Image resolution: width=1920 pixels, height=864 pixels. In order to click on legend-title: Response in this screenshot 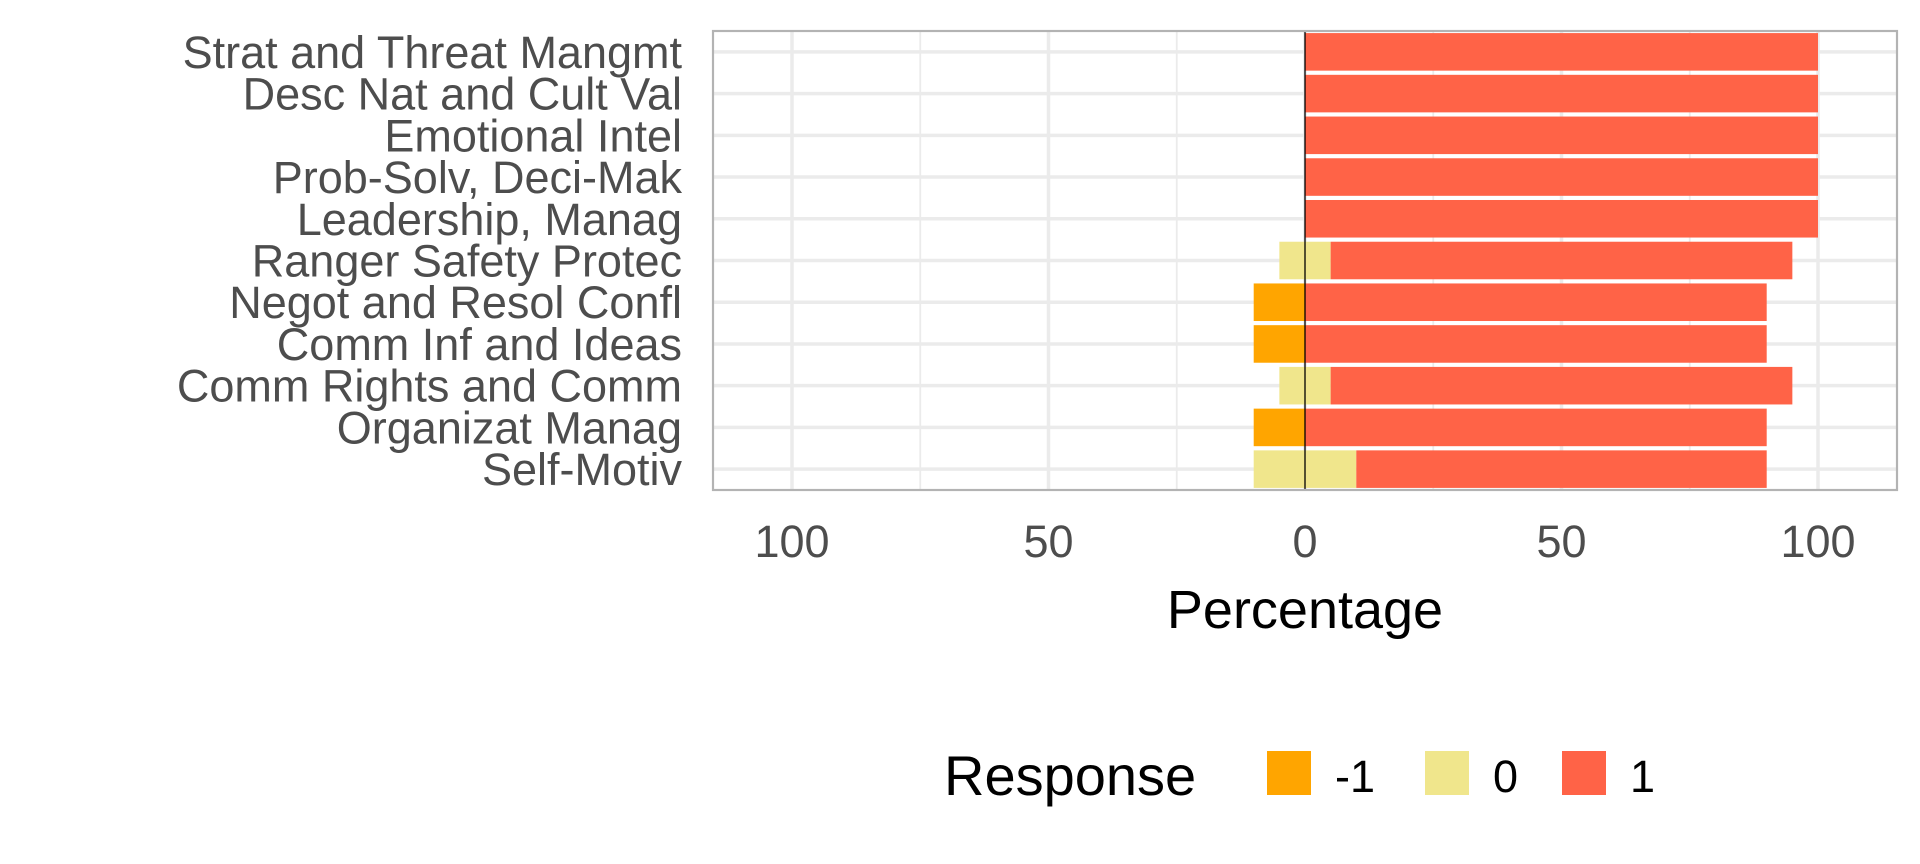, I will do `click(1070, 775)`.